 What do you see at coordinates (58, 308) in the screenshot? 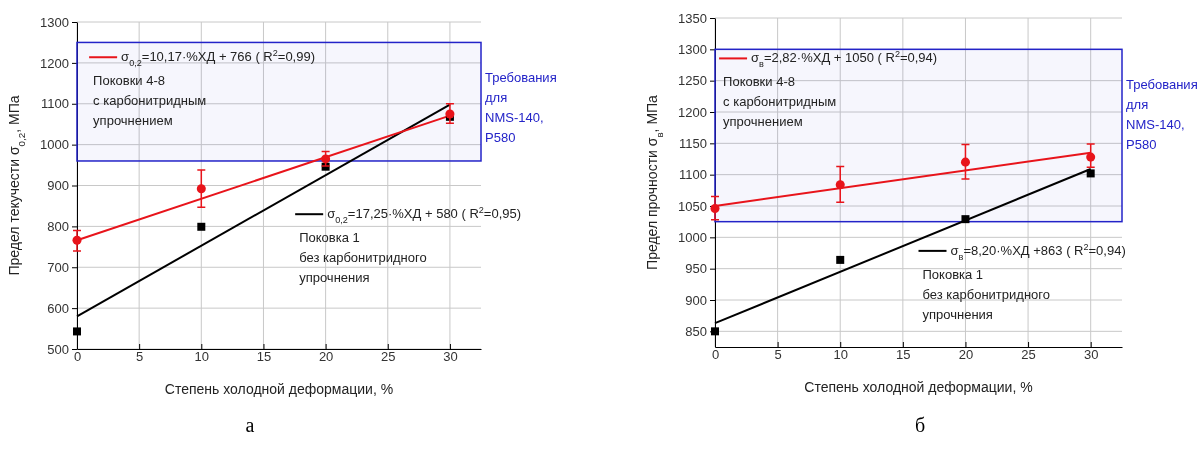
I see `y-tick-label: 600` at bounding box center [58, 308].